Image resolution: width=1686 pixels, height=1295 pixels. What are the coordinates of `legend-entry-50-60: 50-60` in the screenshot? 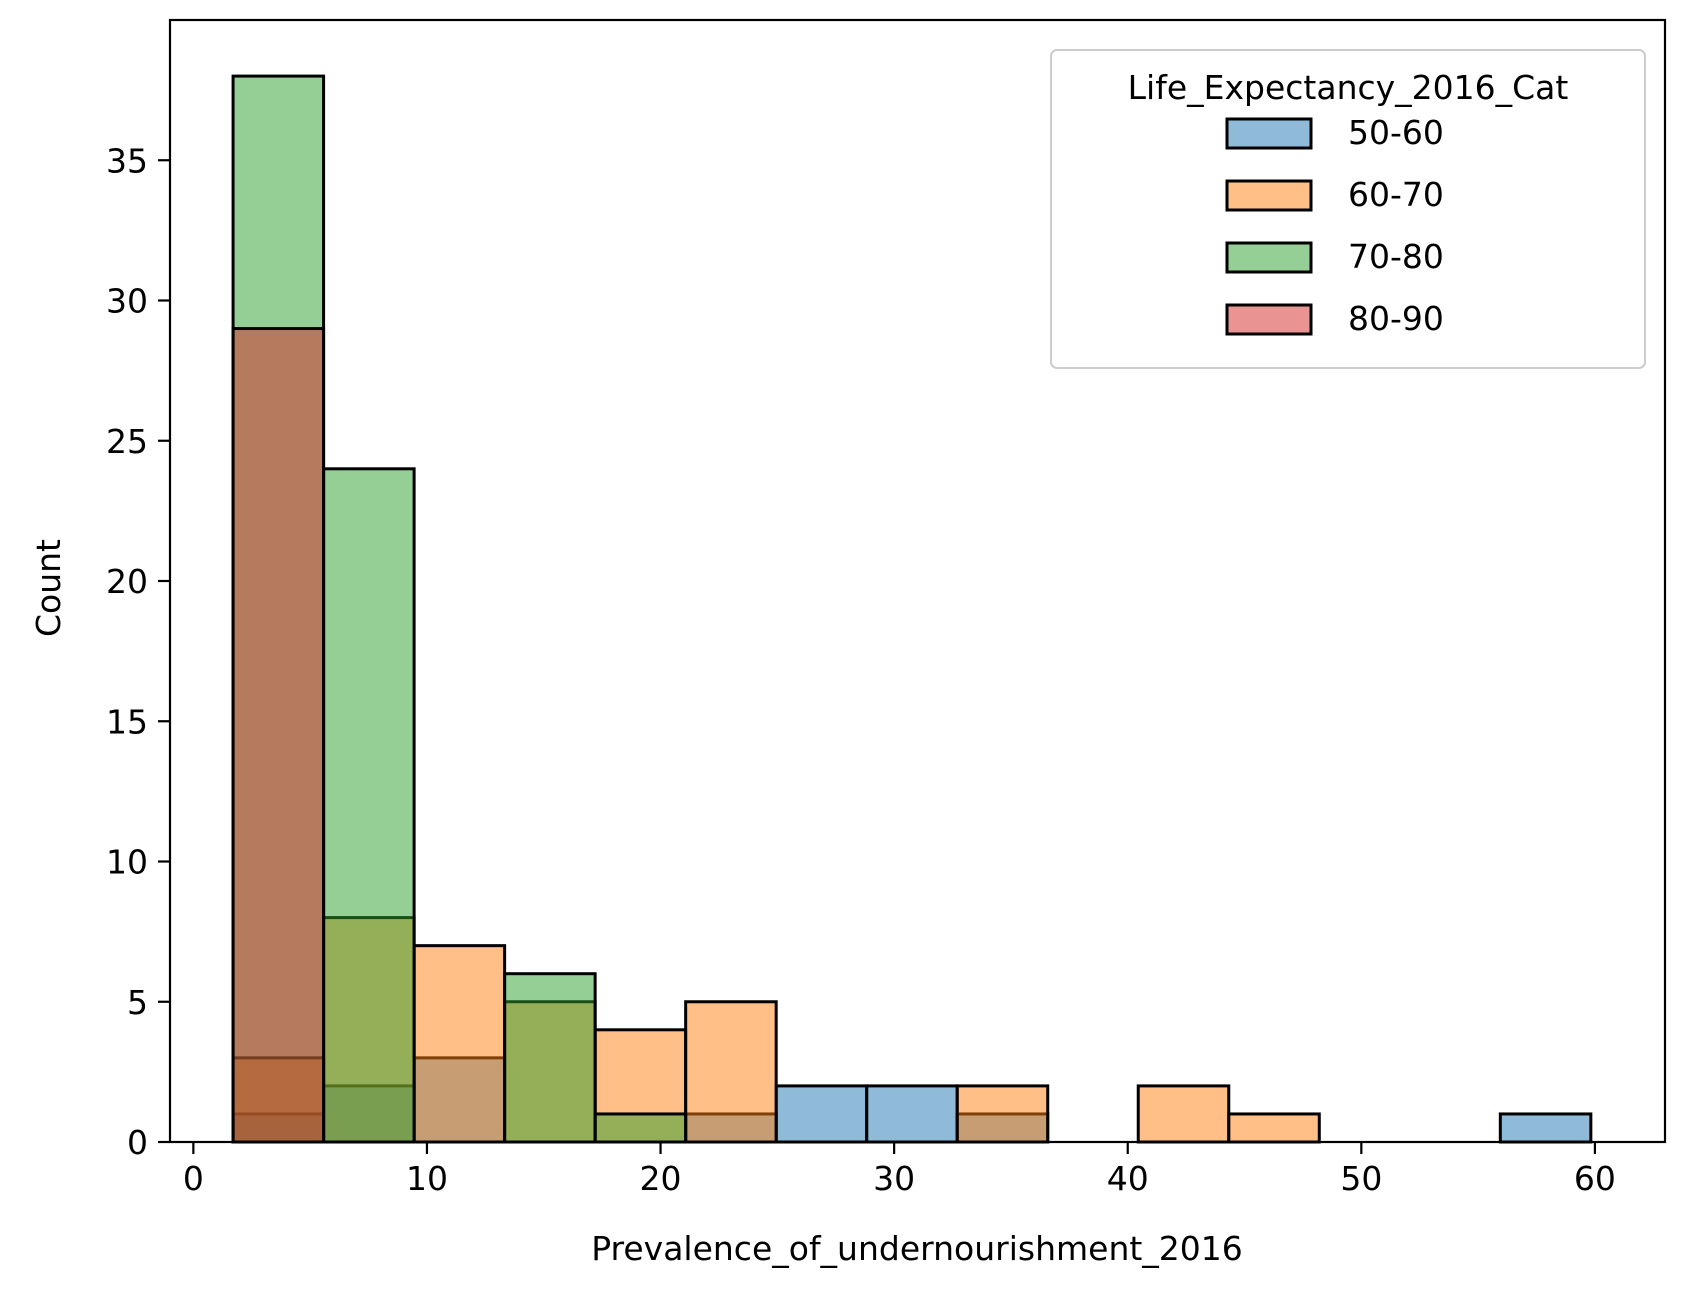 It's located at (1334, 132).